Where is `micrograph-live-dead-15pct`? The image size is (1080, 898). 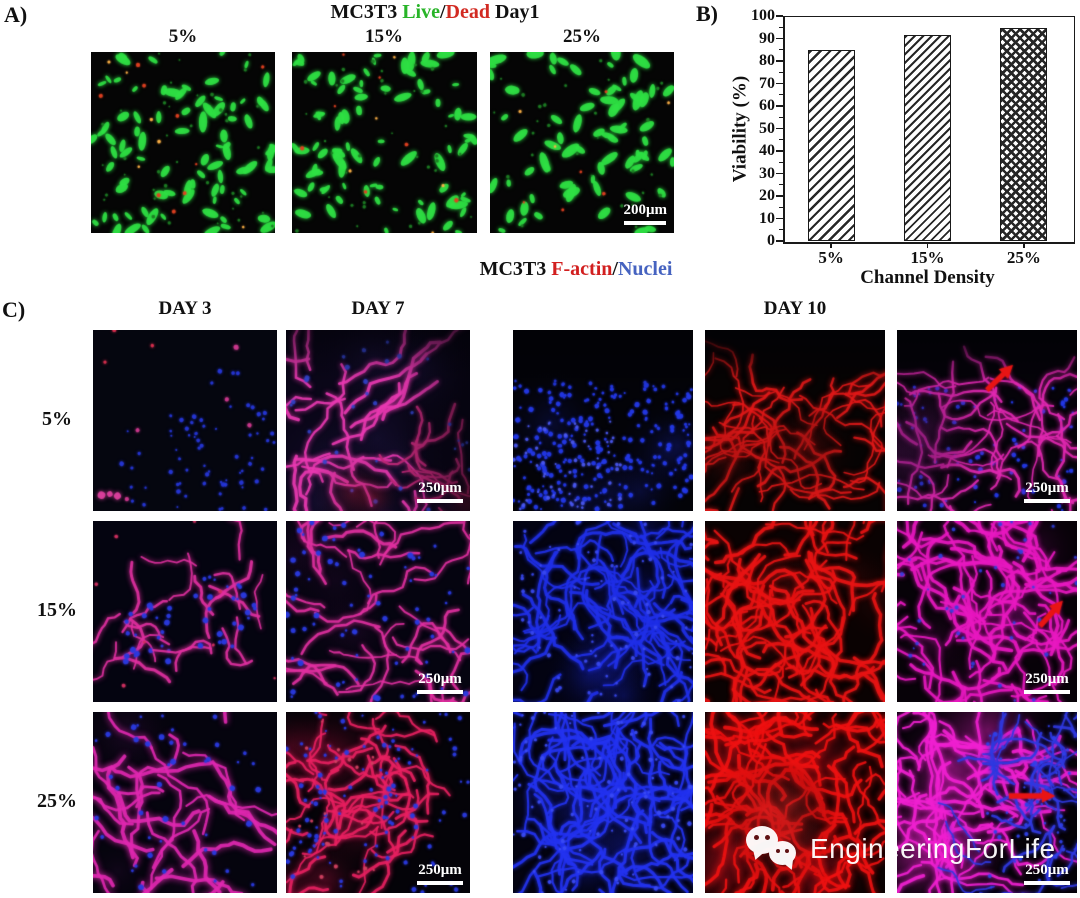
micrograph-live-dead-15pct is located at coordinates (384, 142).